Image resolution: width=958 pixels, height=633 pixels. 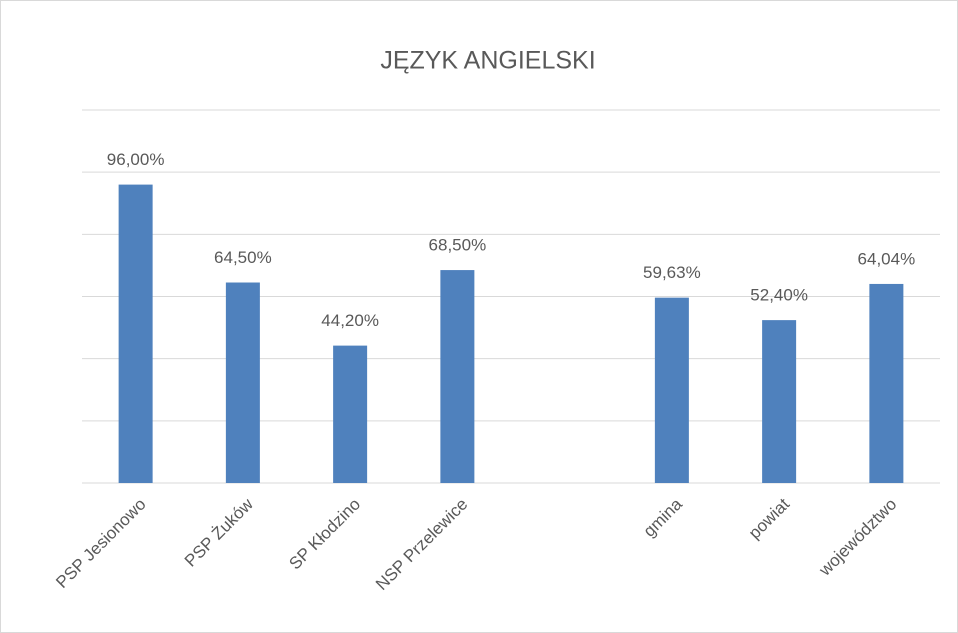 I want to click on chart-title: JĘZYK ANGIELSKI, so click(x=487, y=61).